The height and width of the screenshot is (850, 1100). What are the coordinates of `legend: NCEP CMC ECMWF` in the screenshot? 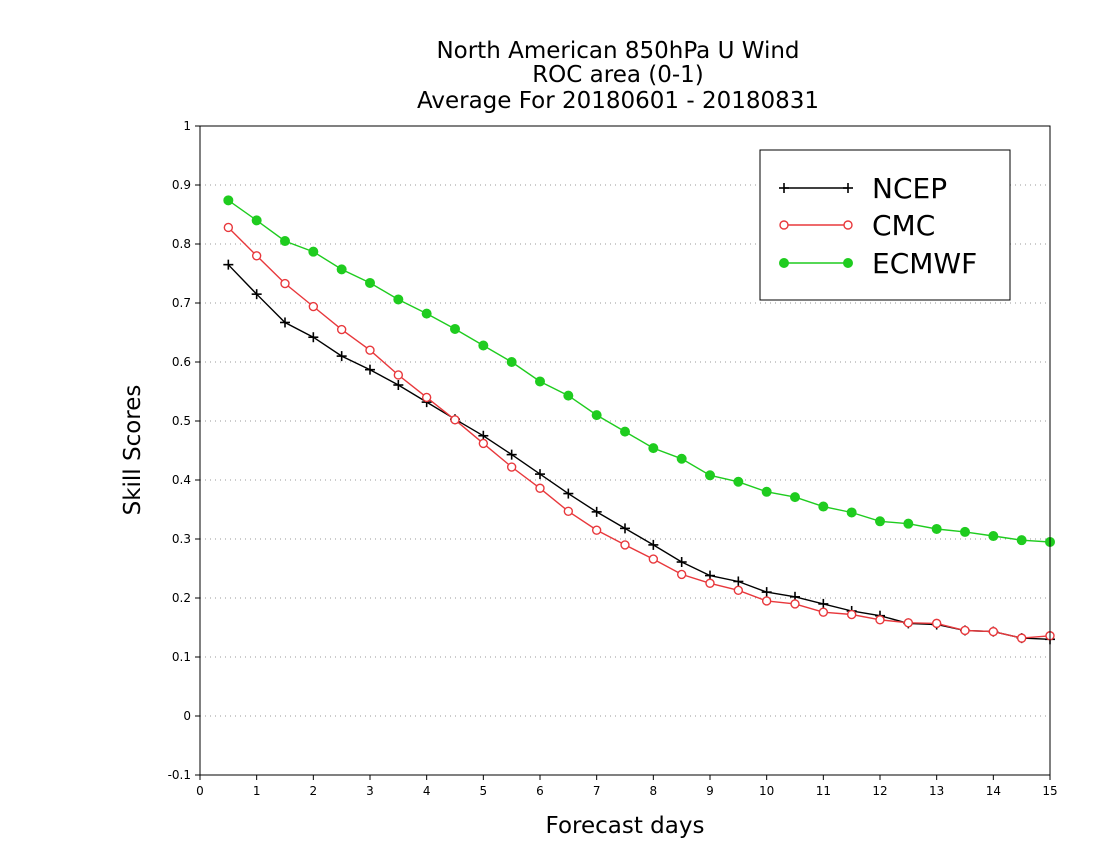 It's located at (885, 225).